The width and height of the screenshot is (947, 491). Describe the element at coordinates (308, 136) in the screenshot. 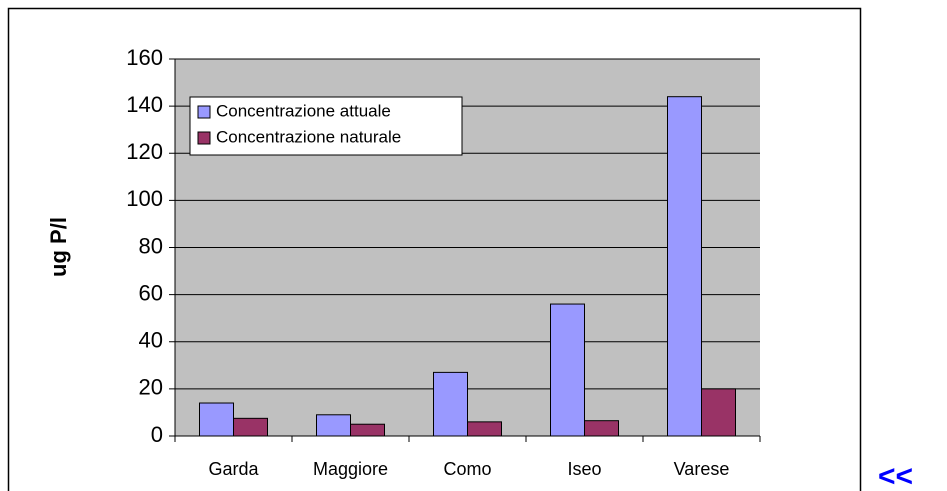

I see `legend-label: Concentrazione naturale` at that location.